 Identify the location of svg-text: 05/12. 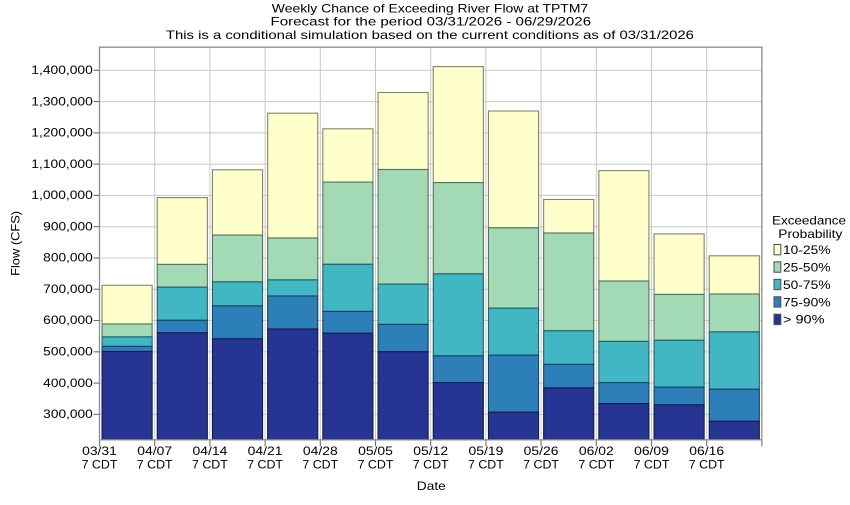
(430, 451).